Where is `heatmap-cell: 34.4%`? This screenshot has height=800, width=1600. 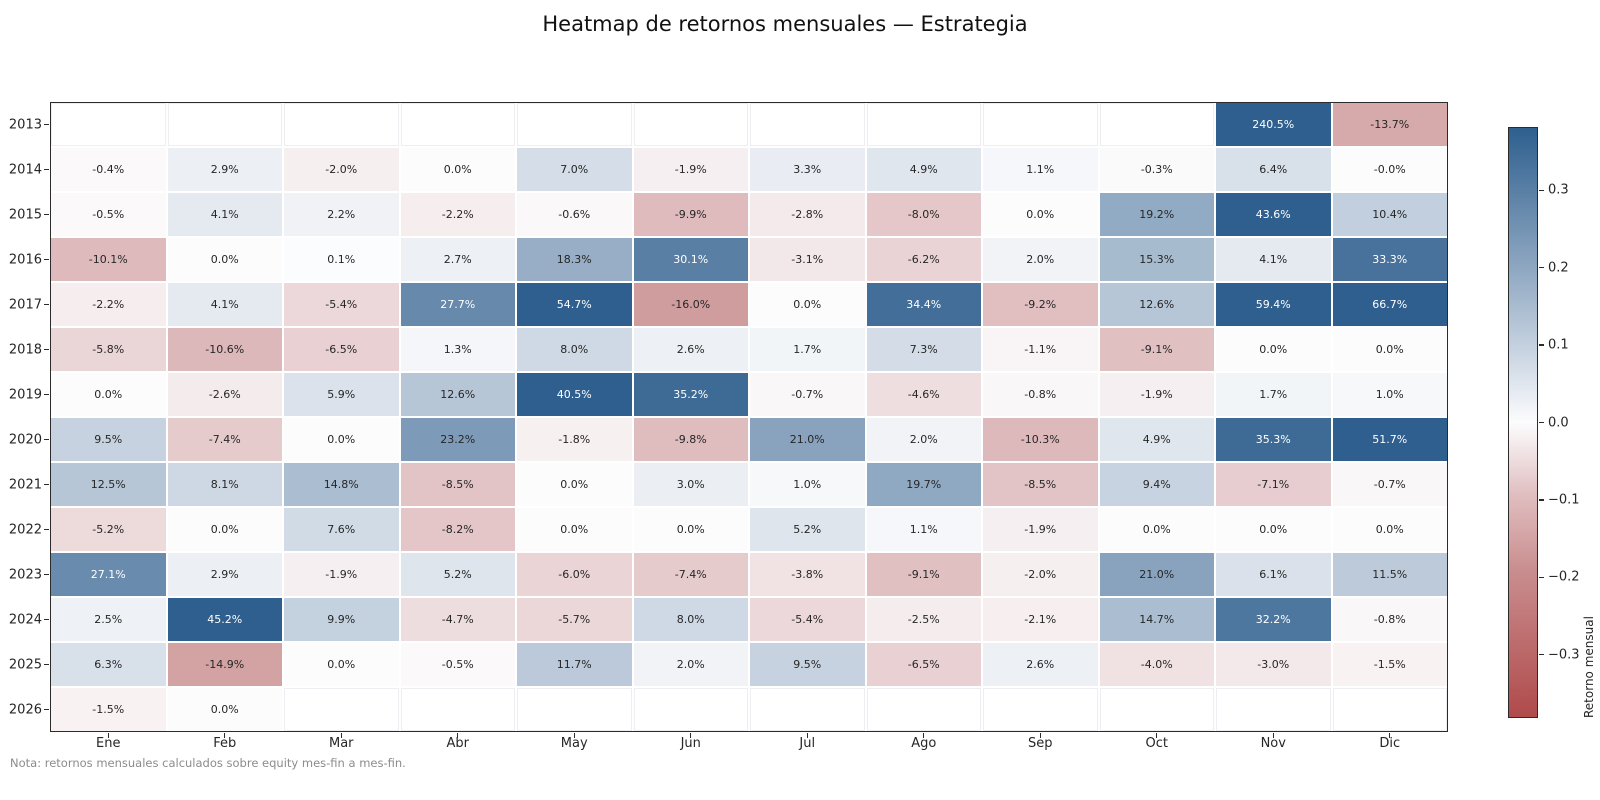 heatmap-cell: 34.4% is located at coordinates (923, 304).